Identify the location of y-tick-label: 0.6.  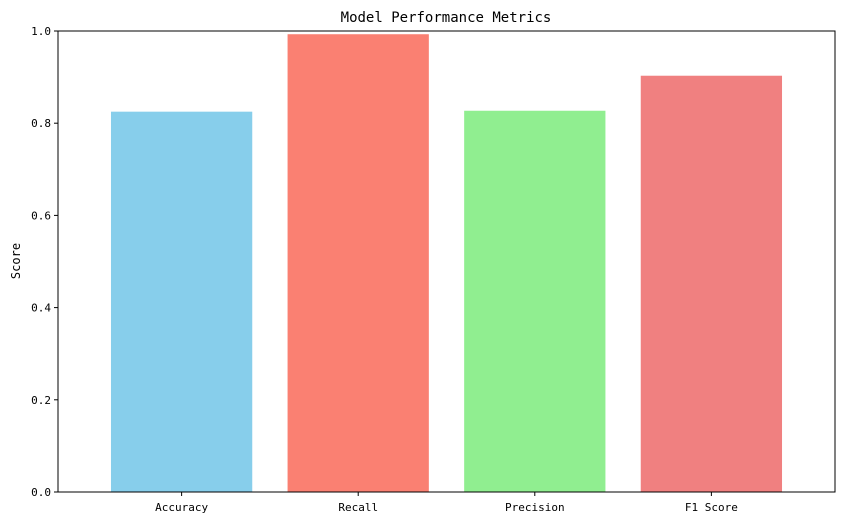
(41, 215).